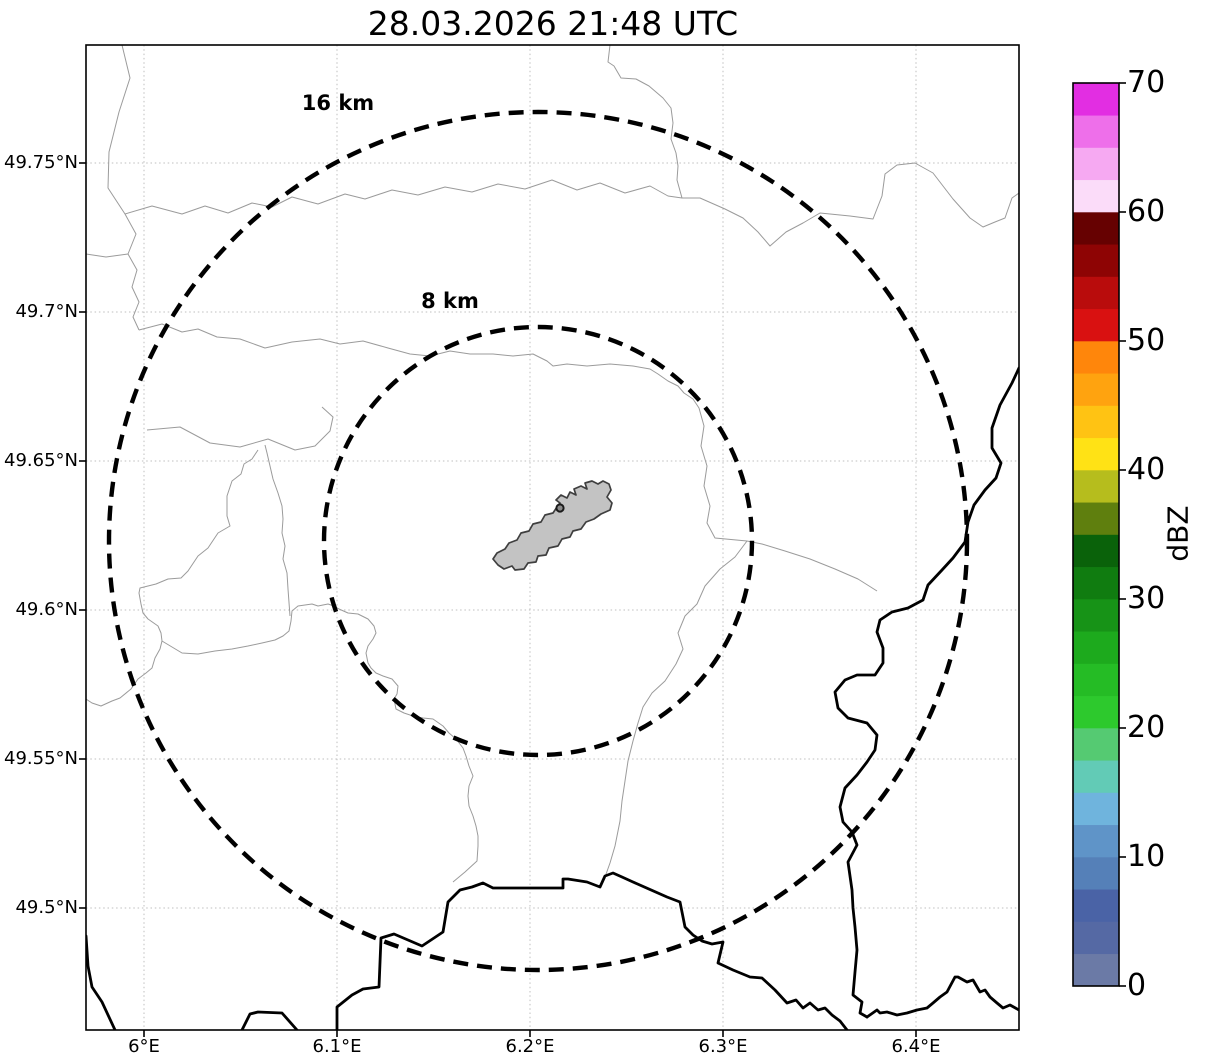 This screenshot has width=1207, height=1064. Describe the element at coordinates (560, 508) in the screenshot. I see `radar-marker-icon` at that location.